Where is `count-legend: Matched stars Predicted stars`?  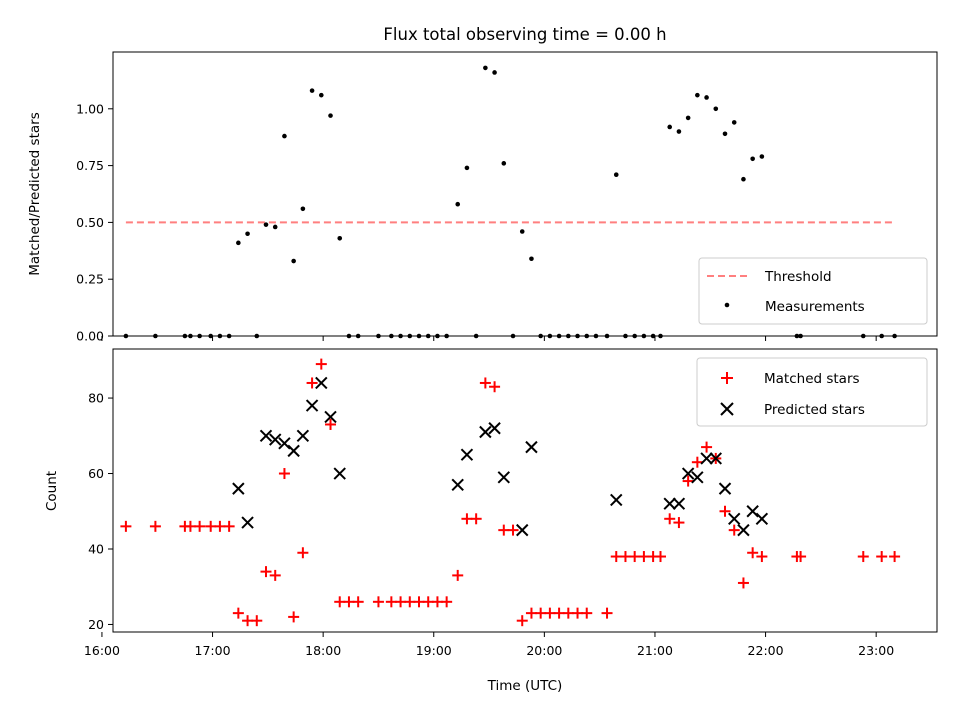 count-legend: Matched stars Predicted stars is located at coordinates (812, 392).